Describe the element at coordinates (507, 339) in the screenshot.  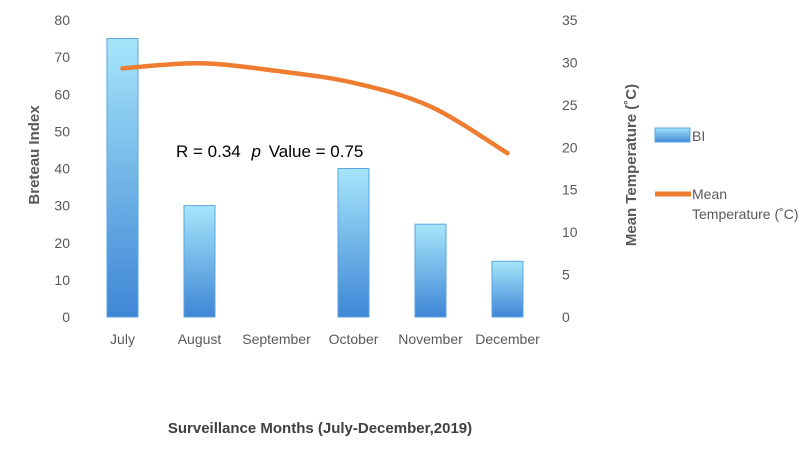
I see `x-tick-label: December` at that location.